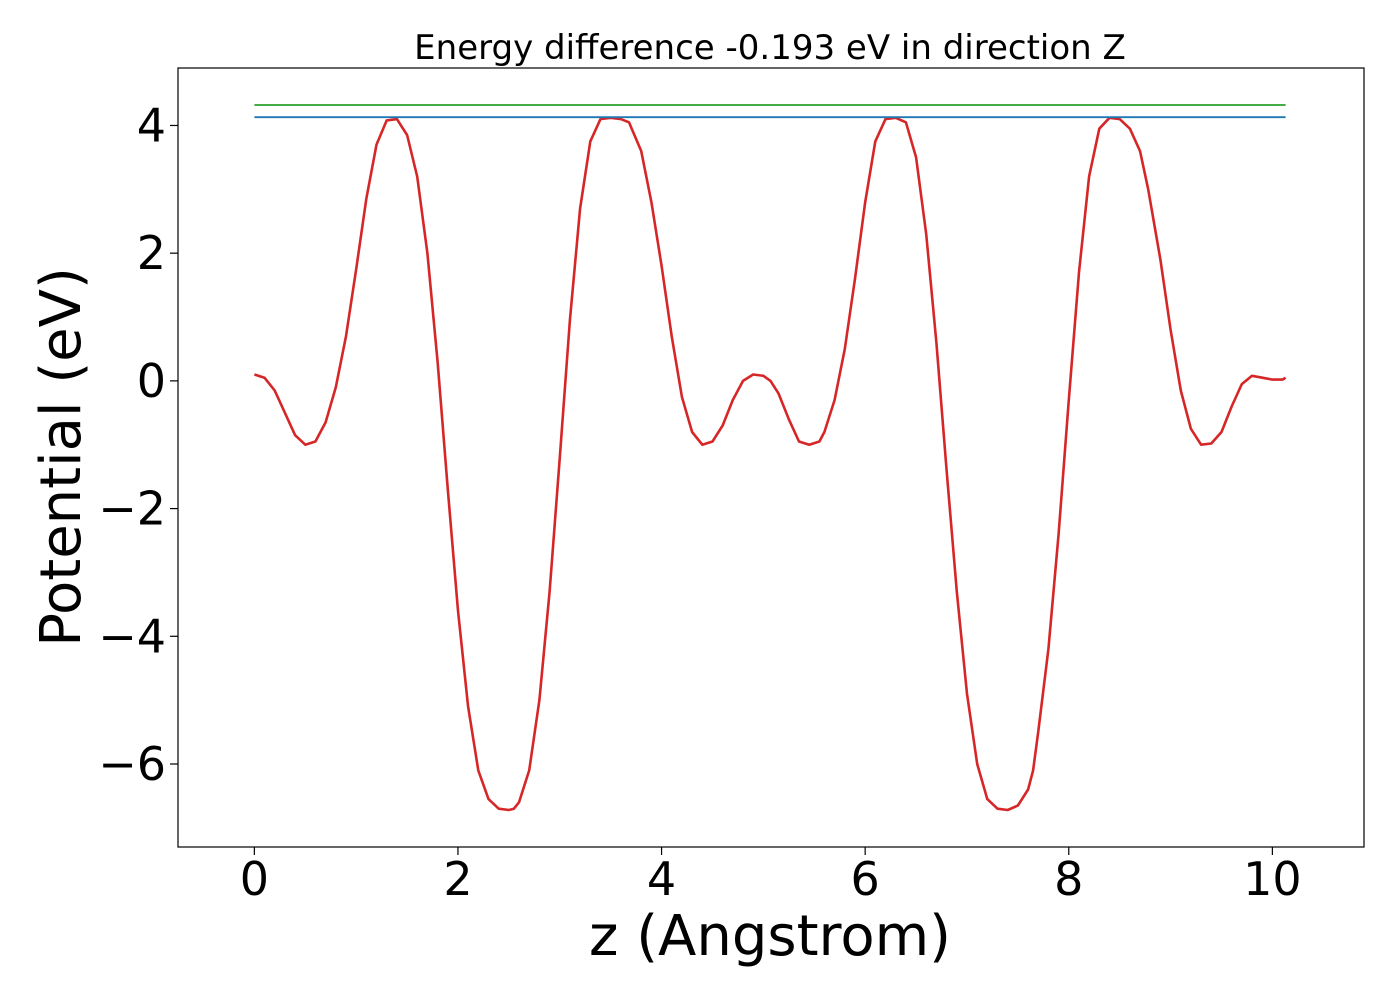  Describe the element at coordinates (661, 879) in the screenshot. I see `x-tick-label: 4` at that location.